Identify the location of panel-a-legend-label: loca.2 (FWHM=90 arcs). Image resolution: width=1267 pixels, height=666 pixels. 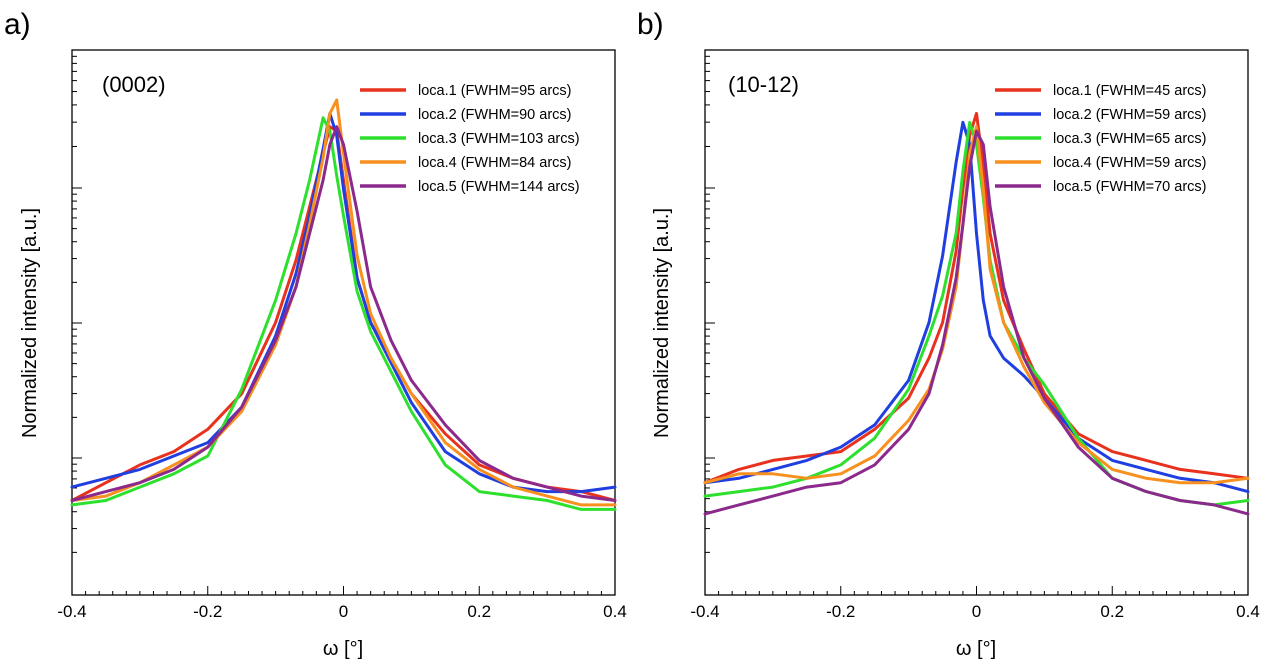
(495, 115).